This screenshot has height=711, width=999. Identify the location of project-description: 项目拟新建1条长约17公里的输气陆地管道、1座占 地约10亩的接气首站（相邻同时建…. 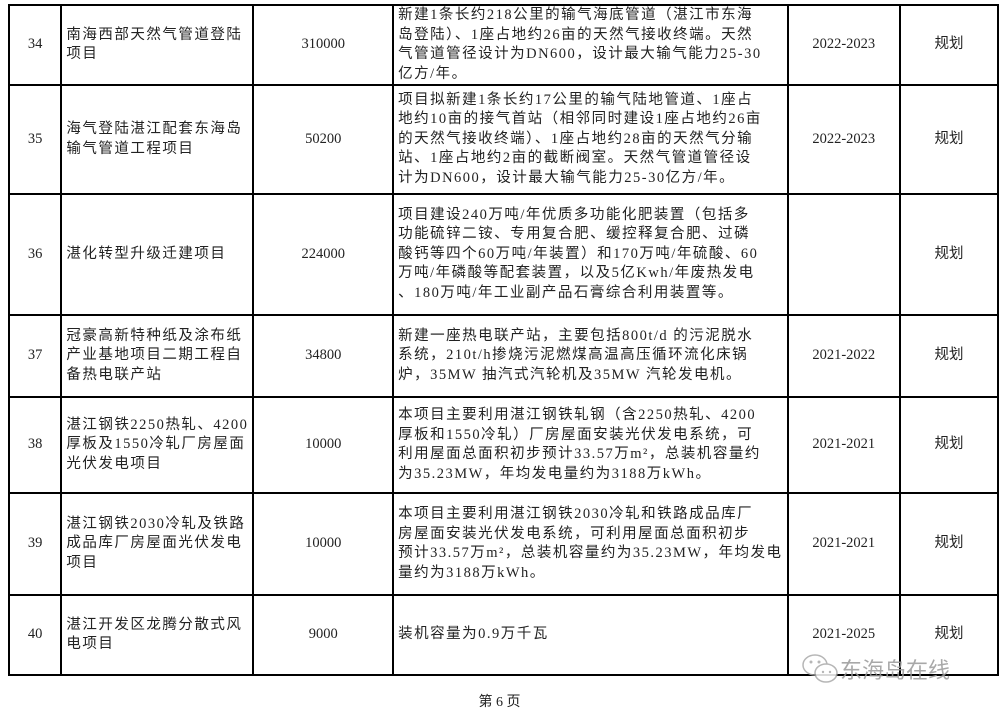
(590, 139).